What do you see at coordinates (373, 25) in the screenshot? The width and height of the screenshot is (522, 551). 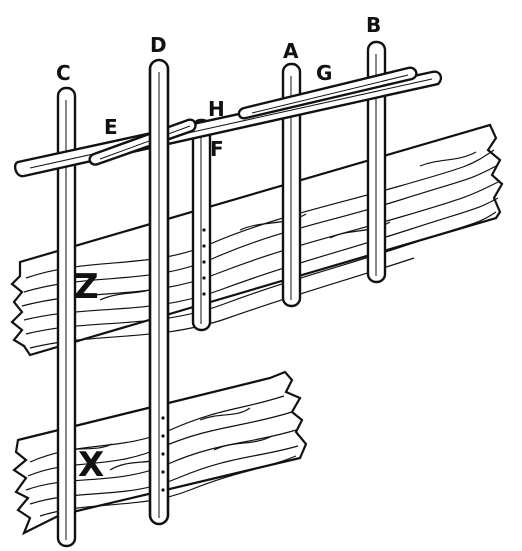 I see `label-b: B` at bounding box center [373, 25].